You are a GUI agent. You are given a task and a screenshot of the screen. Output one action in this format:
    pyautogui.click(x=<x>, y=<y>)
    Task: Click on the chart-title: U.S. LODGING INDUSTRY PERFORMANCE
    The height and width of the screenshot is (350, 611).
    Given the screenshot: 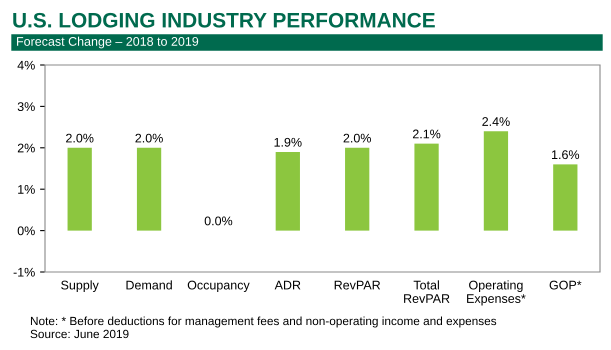 What is the action you would take?
    pyautogui.click(x=224, y=20)
    